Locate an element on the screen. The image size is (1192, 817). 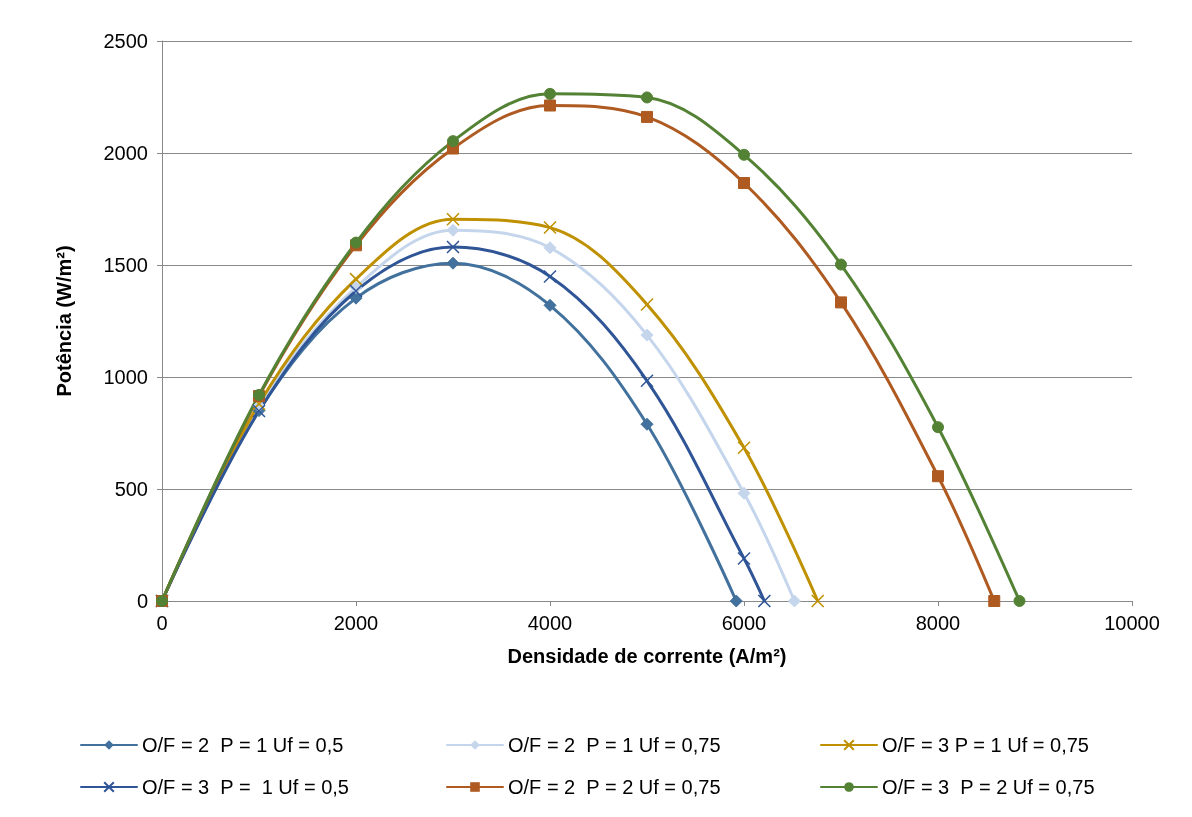
x-tick-label: 2000 is located at coordinates (356, 623).